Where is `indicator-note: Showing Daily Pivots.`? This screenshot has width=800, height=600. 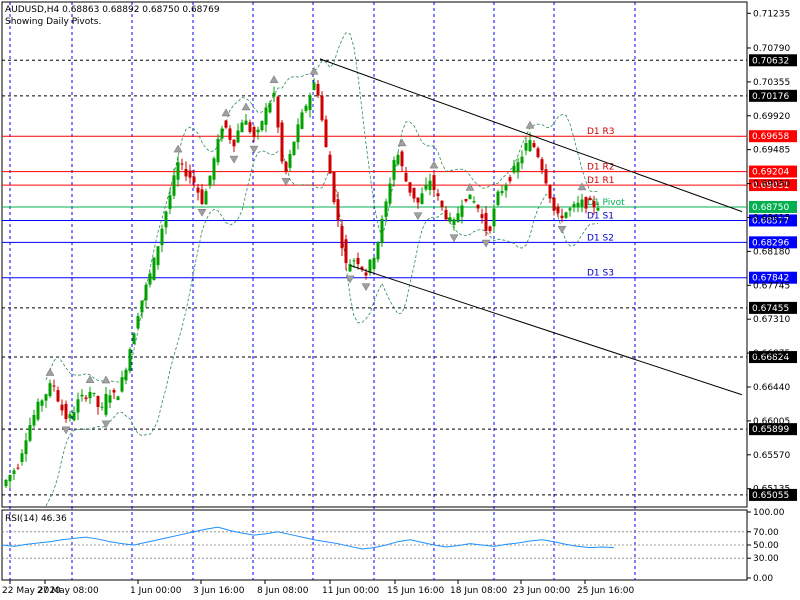 indicator-note: Showing Daily Pivots. is located at coordinates (53, 22).